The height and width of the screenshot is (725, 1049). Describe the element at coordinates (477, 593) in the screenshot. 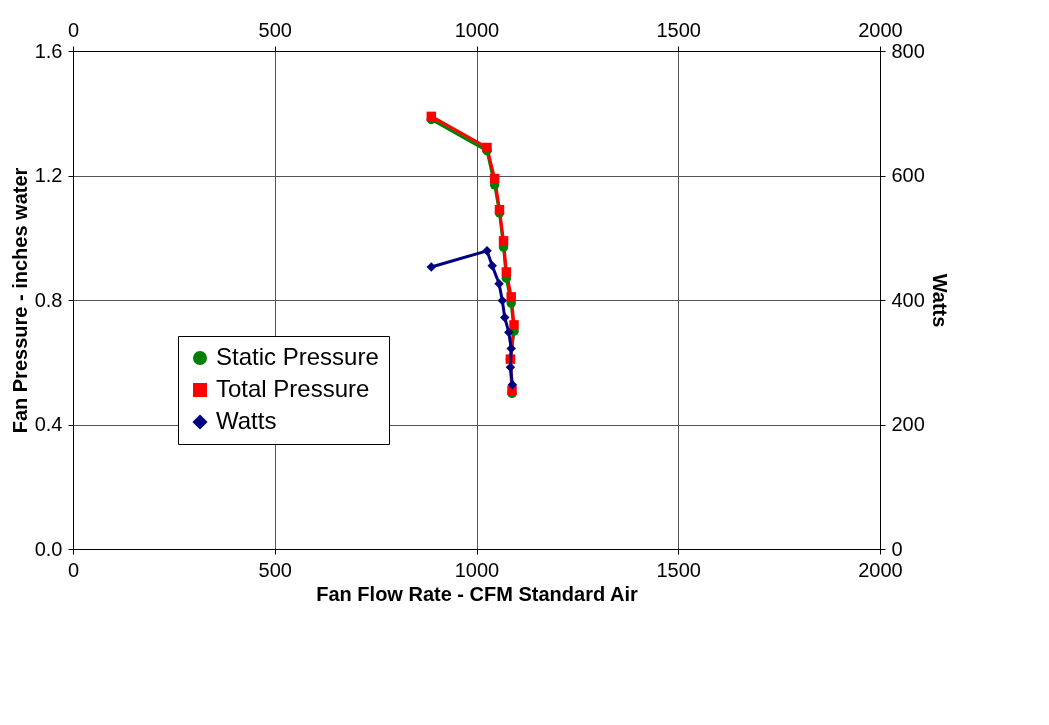

I see `x-axis-title: Fan Flow Rate - CFM Standard Air` at that location.